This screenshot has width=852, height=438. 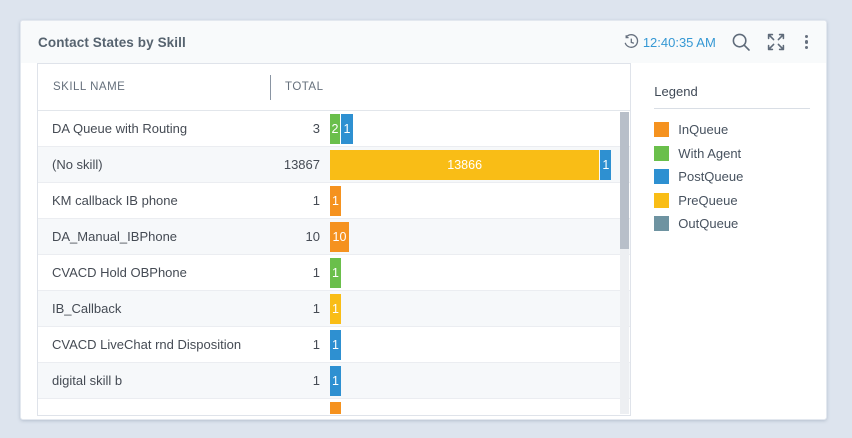 What do you see at coordinates (470, 236) in the screenshot?
I see `state-bar: 10` at bounding box center [470, 236].